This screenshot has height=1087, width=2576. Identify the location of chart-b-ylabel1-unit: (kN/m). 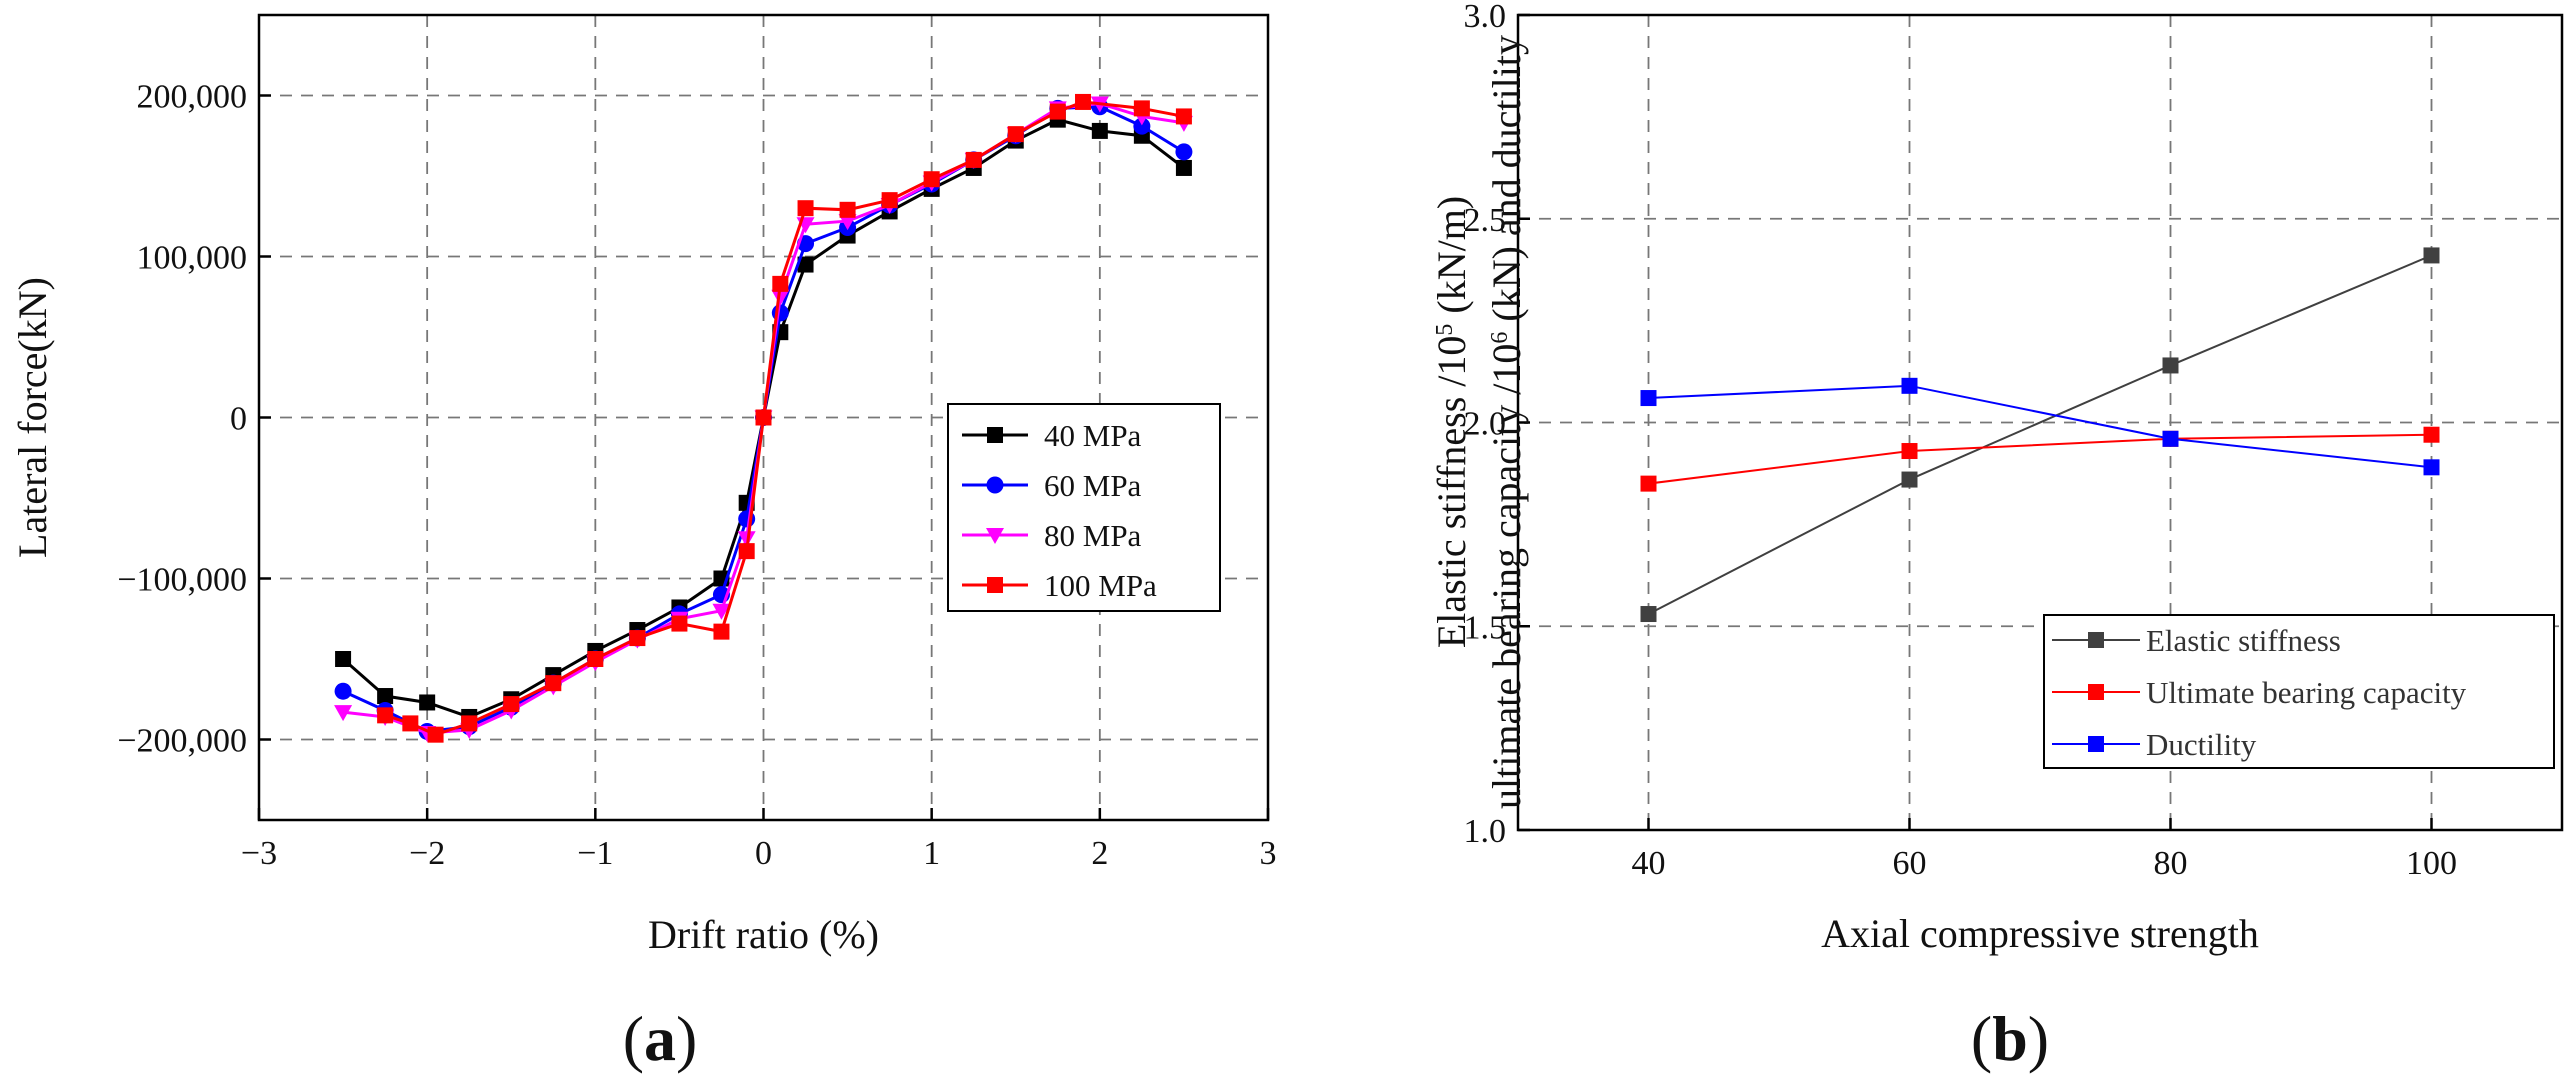
(1451, 260).